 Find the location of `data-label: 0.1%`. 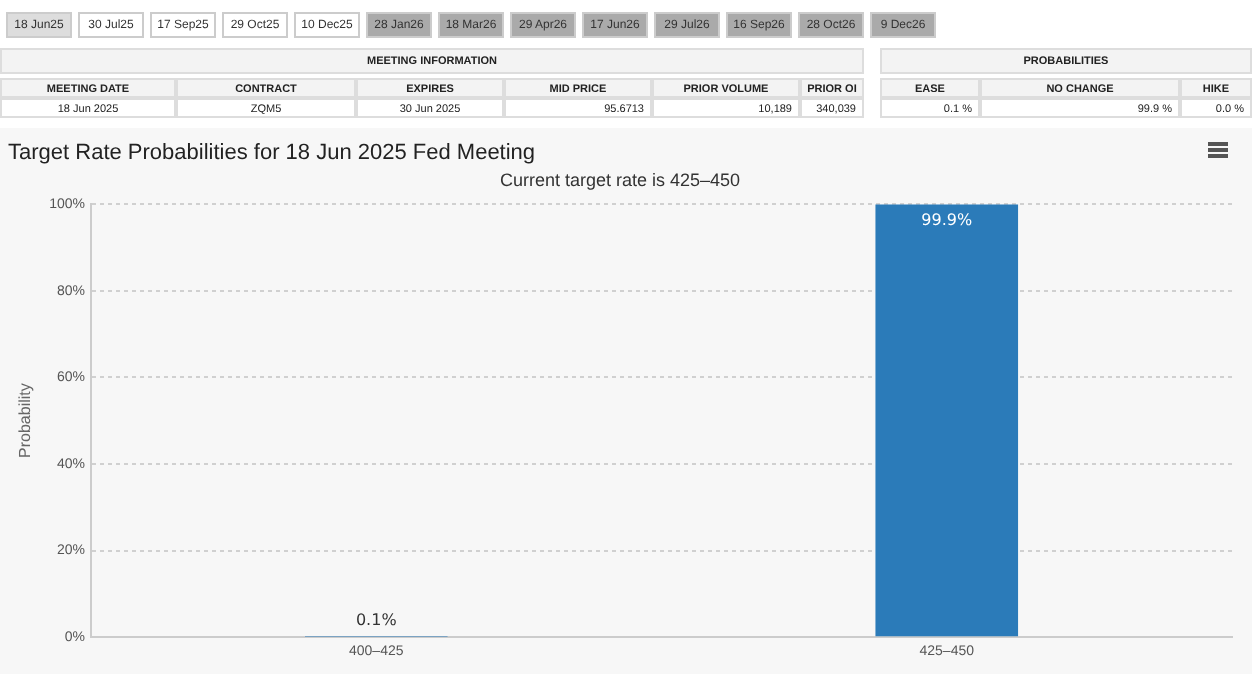

data-label: 0.1% is located at coordinates (376, 619).